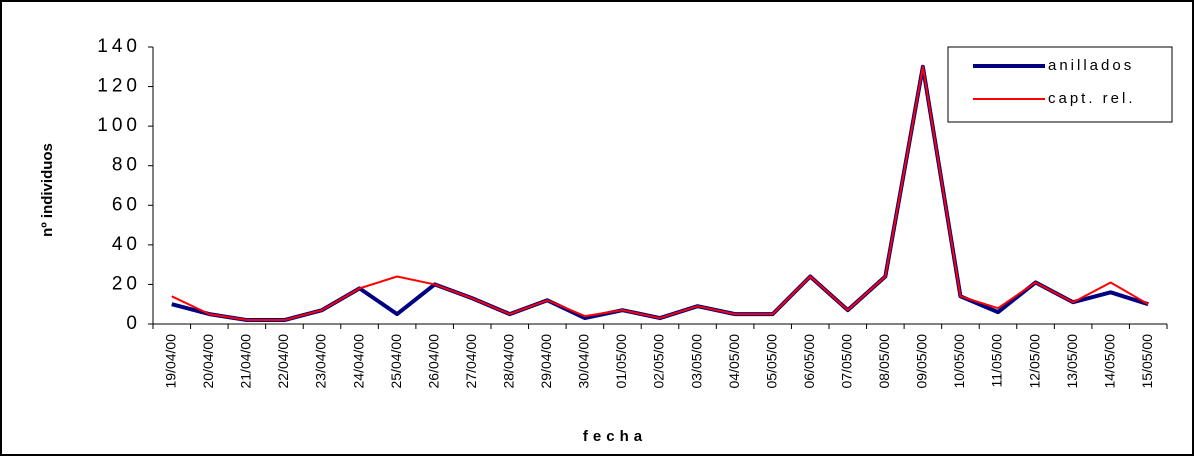 The height and width of the screenshot is (457, 1195). What do you see at coordinates (170, 361) in the screenshot?
I see `x-tick-label: 19/04/00` at bounding box center [170, 361].